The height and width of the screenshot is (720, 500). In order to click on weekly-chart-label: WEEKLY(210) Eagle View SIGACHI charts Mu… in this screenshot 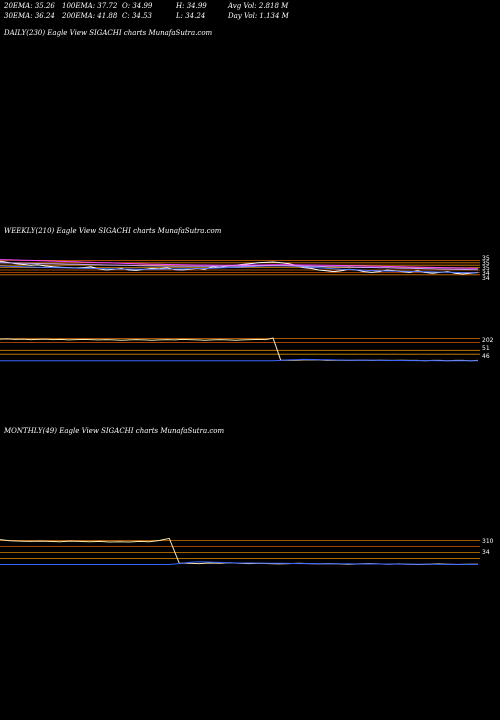, I will do `click(113, 231)`.